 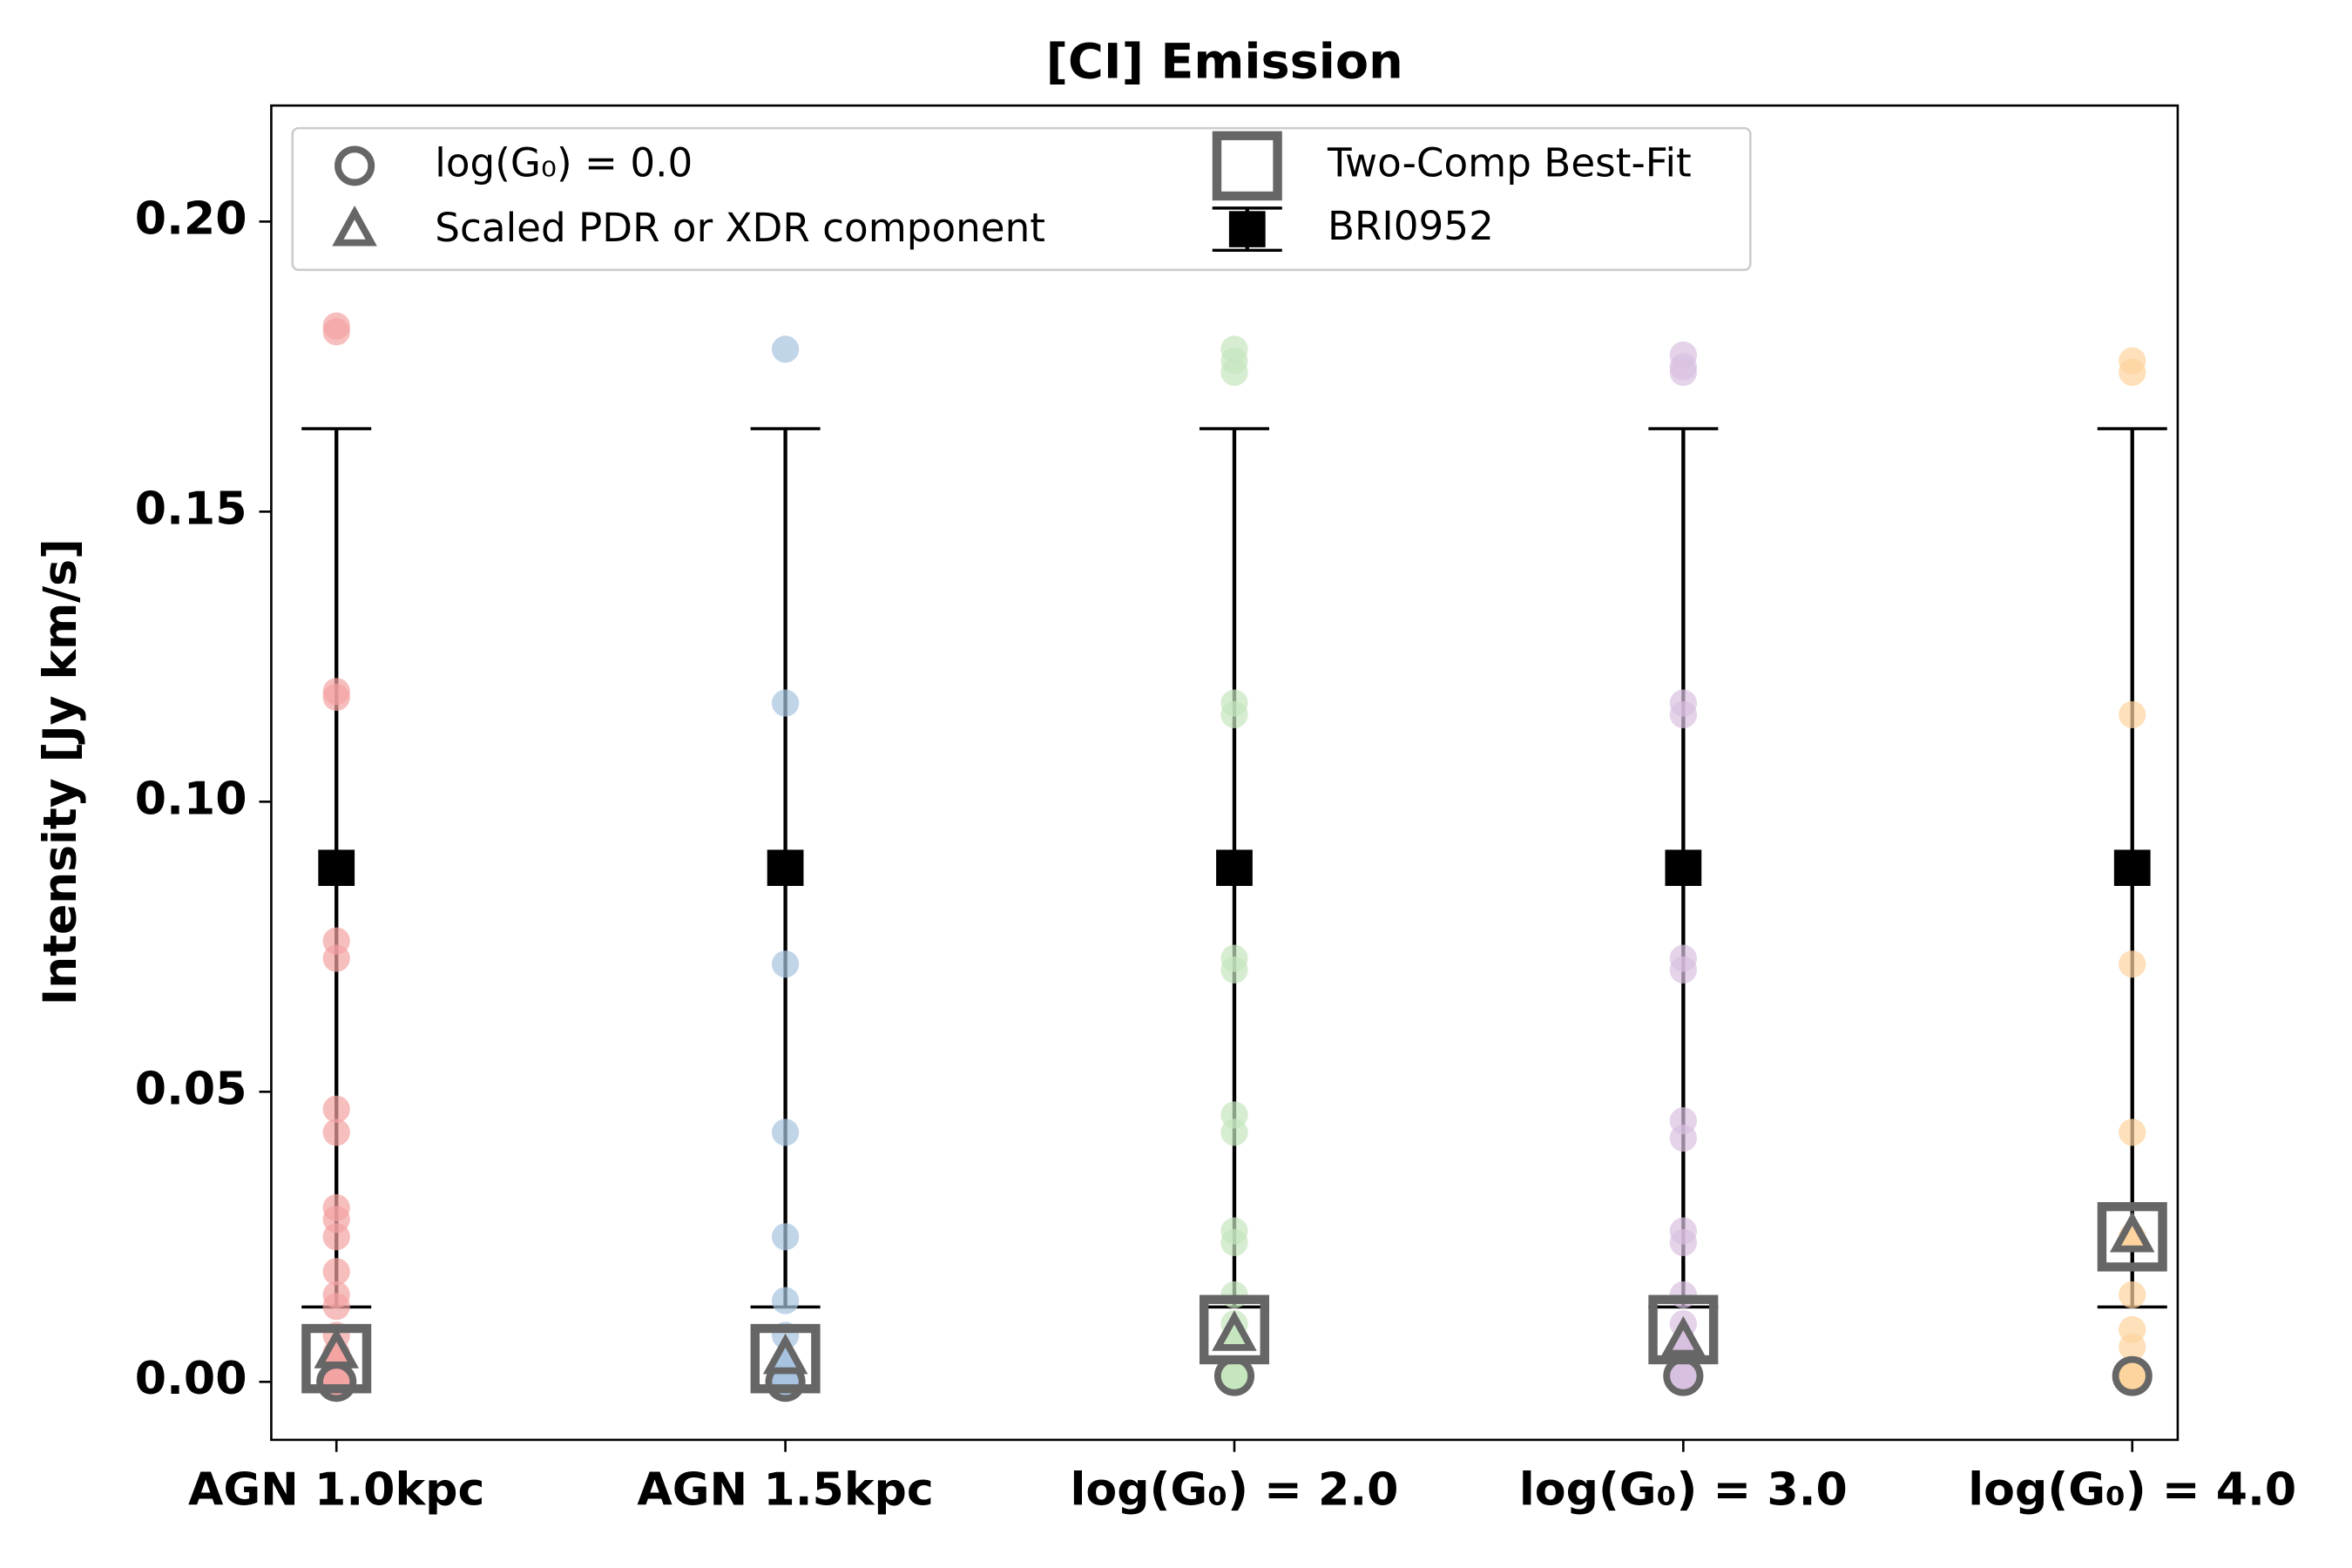 What do you see at coordinates (1234, 1490) in the screenshot?
I see `x-tick-label: log(G₀) = 2.0` at bounding box center [1234, 1490].